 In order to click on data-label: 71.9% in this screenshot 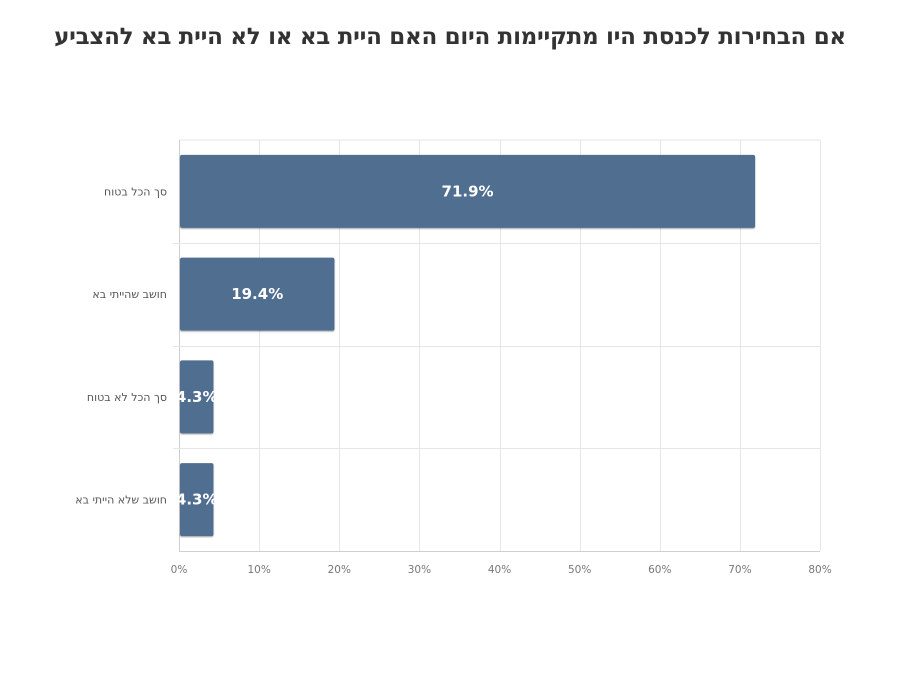, I will do `click(468, 191)`.